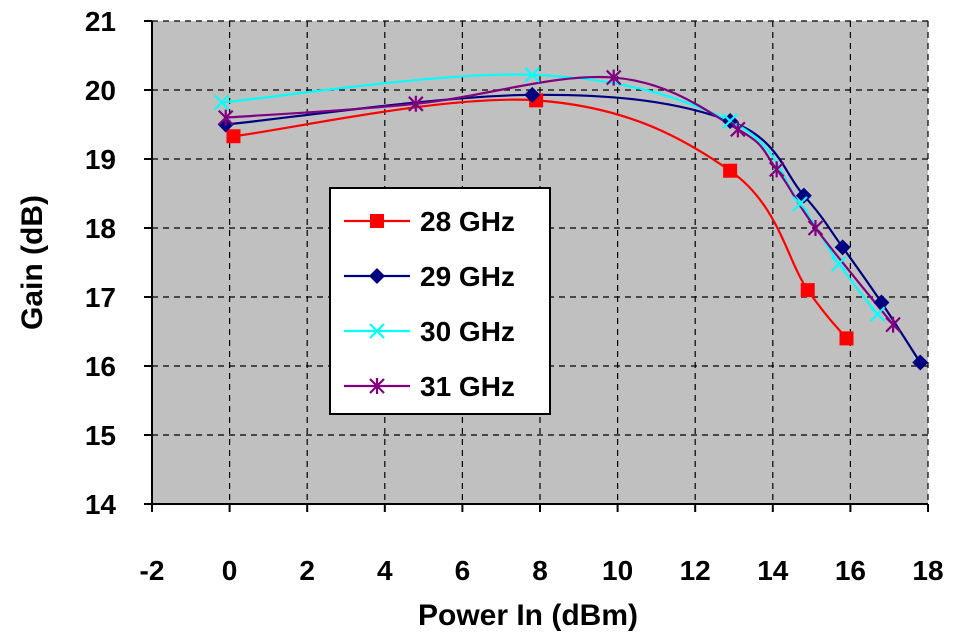 This screenshot has width=958, height=638. What do you see at coordinates (463, 570) in the screenshot?
I see `x-tick-label: 6` at bounding box center [463, 570].